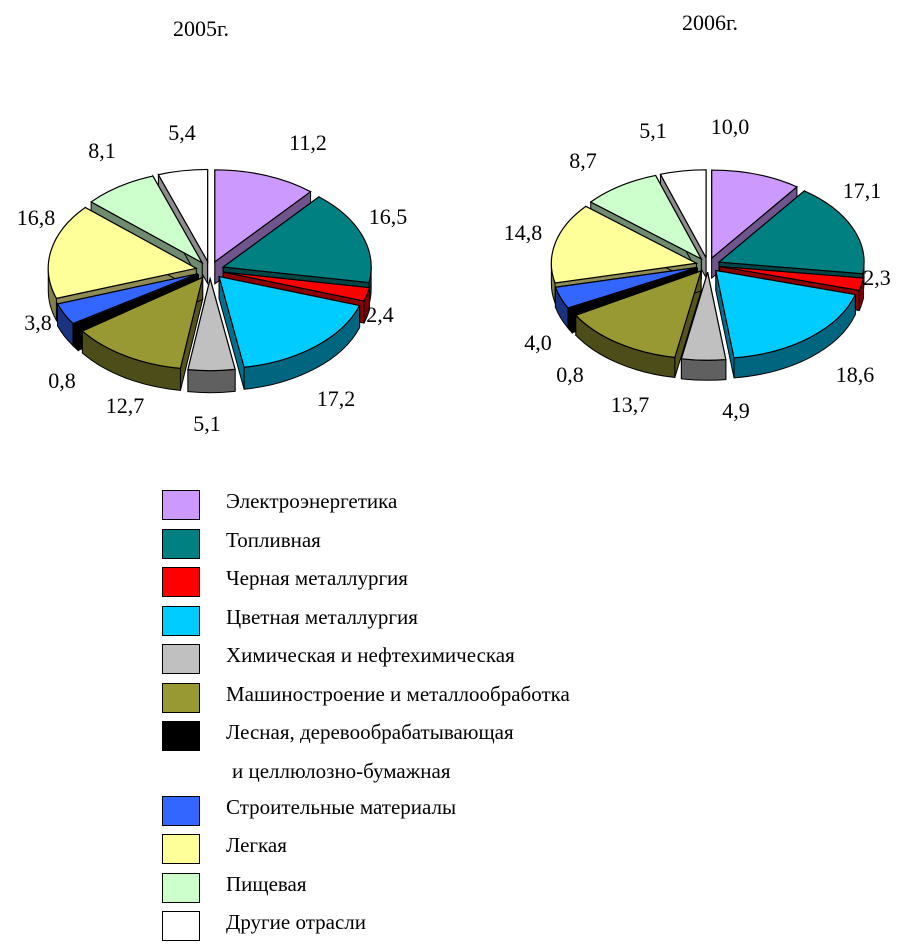 This screenshot has width=900, height=946. I want to click on slice-value-label: 17,1, so click(862, 190).